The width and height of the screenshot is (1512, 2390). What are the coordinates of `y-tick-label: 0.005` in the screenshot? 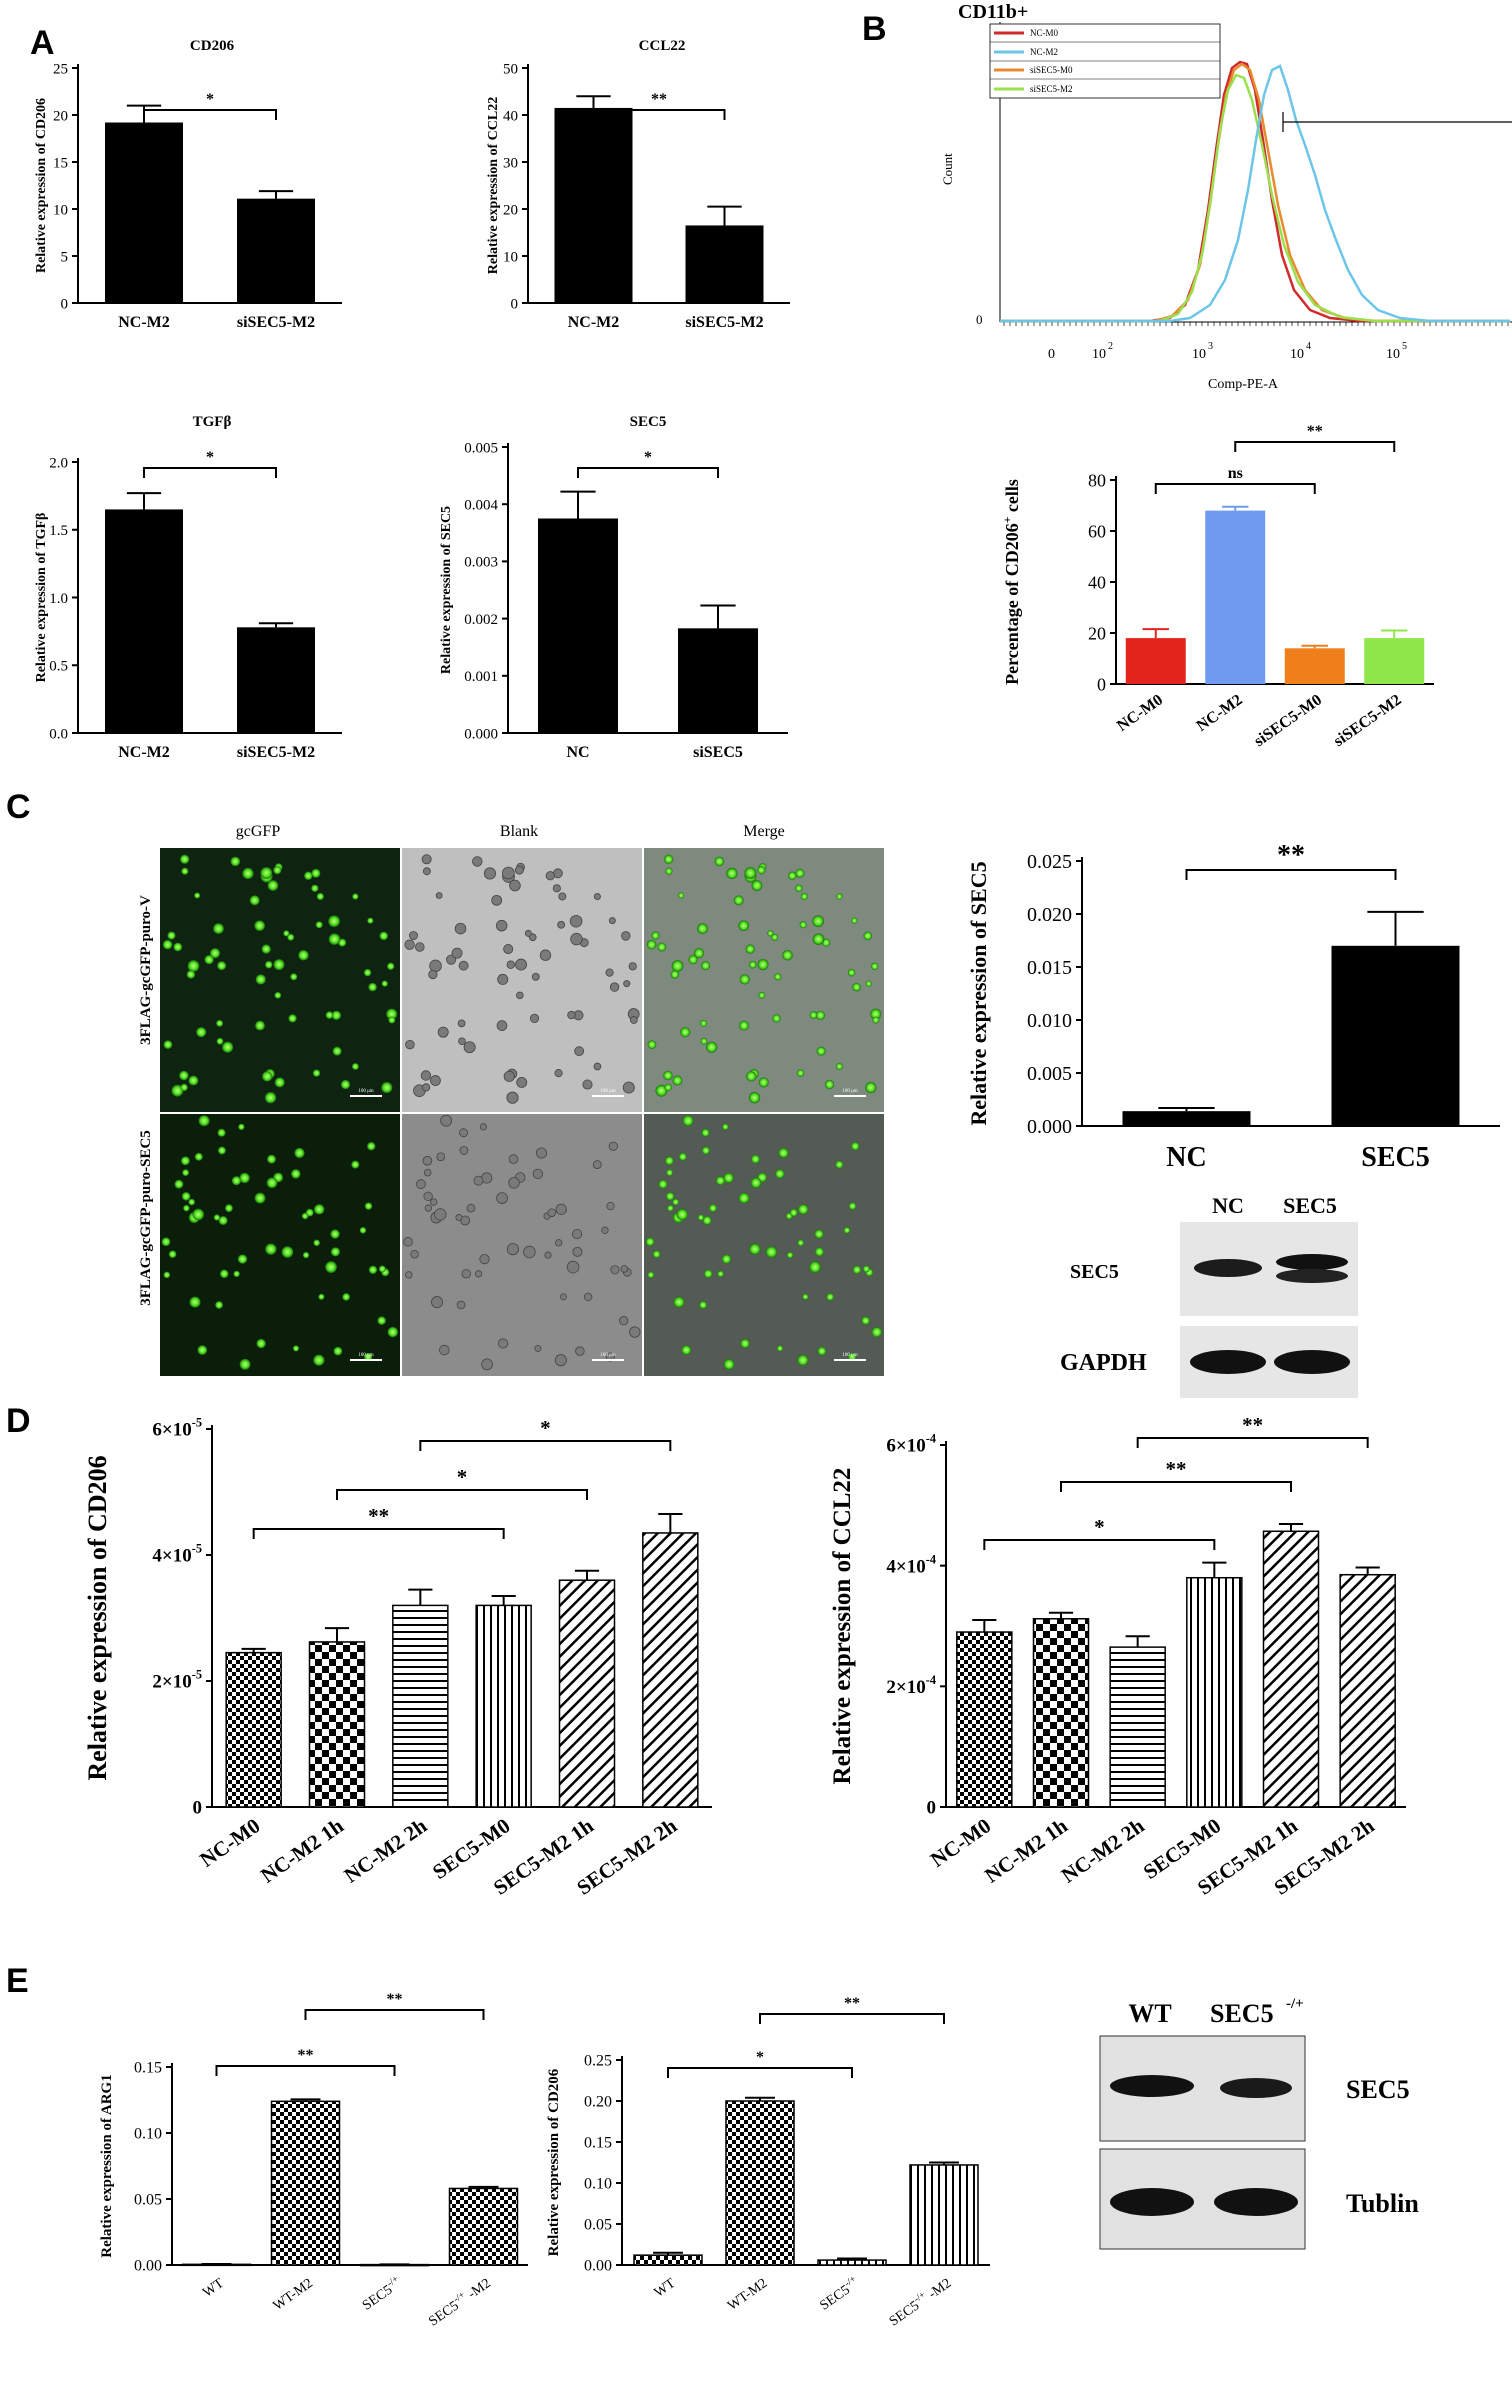 It's located at (1049, 1074).